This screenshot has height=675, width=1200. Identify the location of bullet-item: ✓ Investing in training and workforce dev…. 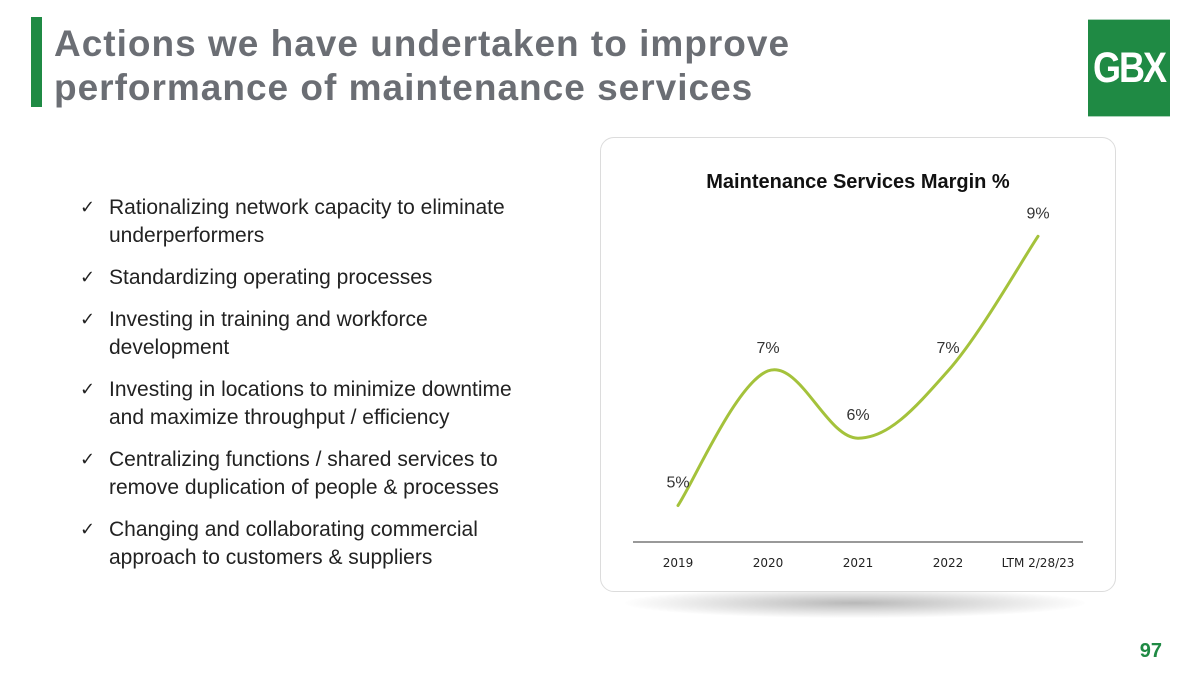
(315, 334).